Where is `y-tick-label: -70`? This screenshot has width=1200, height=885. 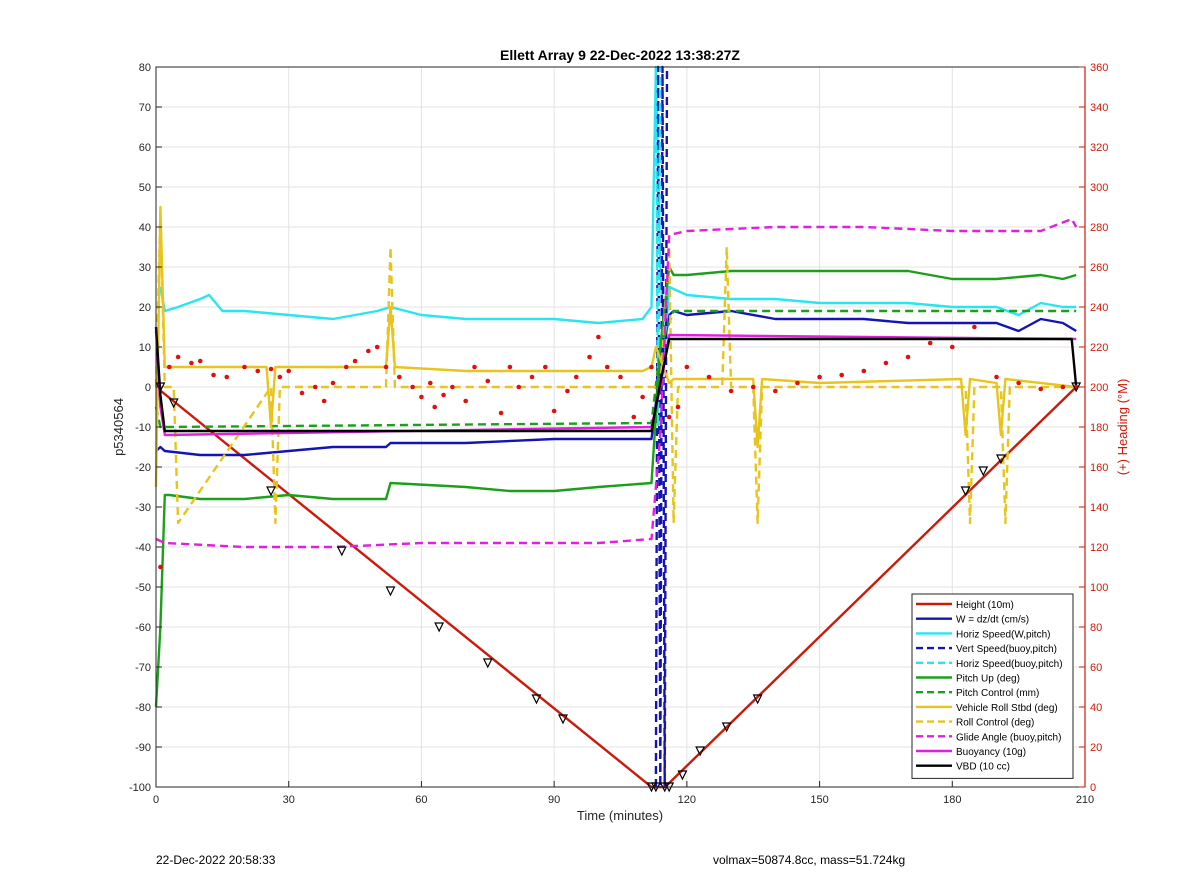
y-tick-label: -70 is located at coordinates (143, 668).